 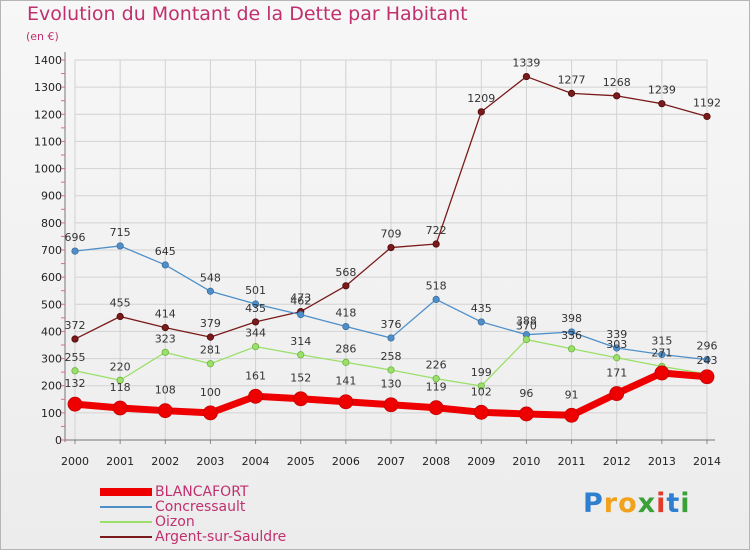 I want to click on data-label-oizon: 336, so click(x=571, y=335).